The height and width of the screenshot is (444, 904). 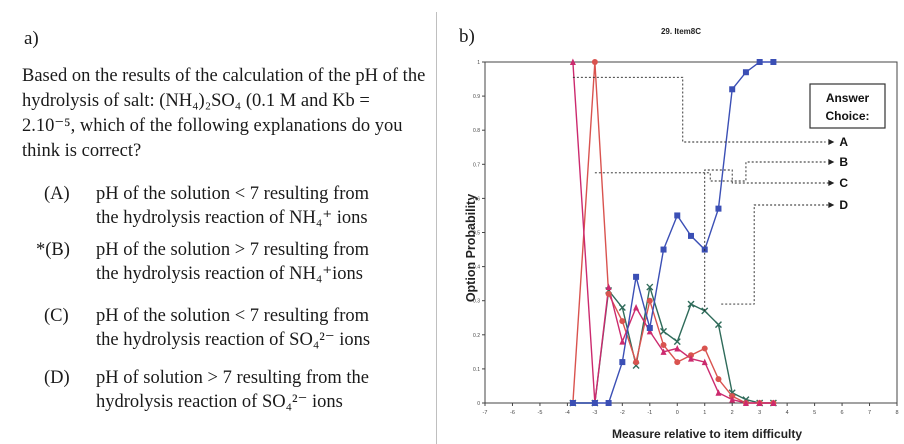 I want to click on legend-entry-c: C, so click(x=843, y=183).